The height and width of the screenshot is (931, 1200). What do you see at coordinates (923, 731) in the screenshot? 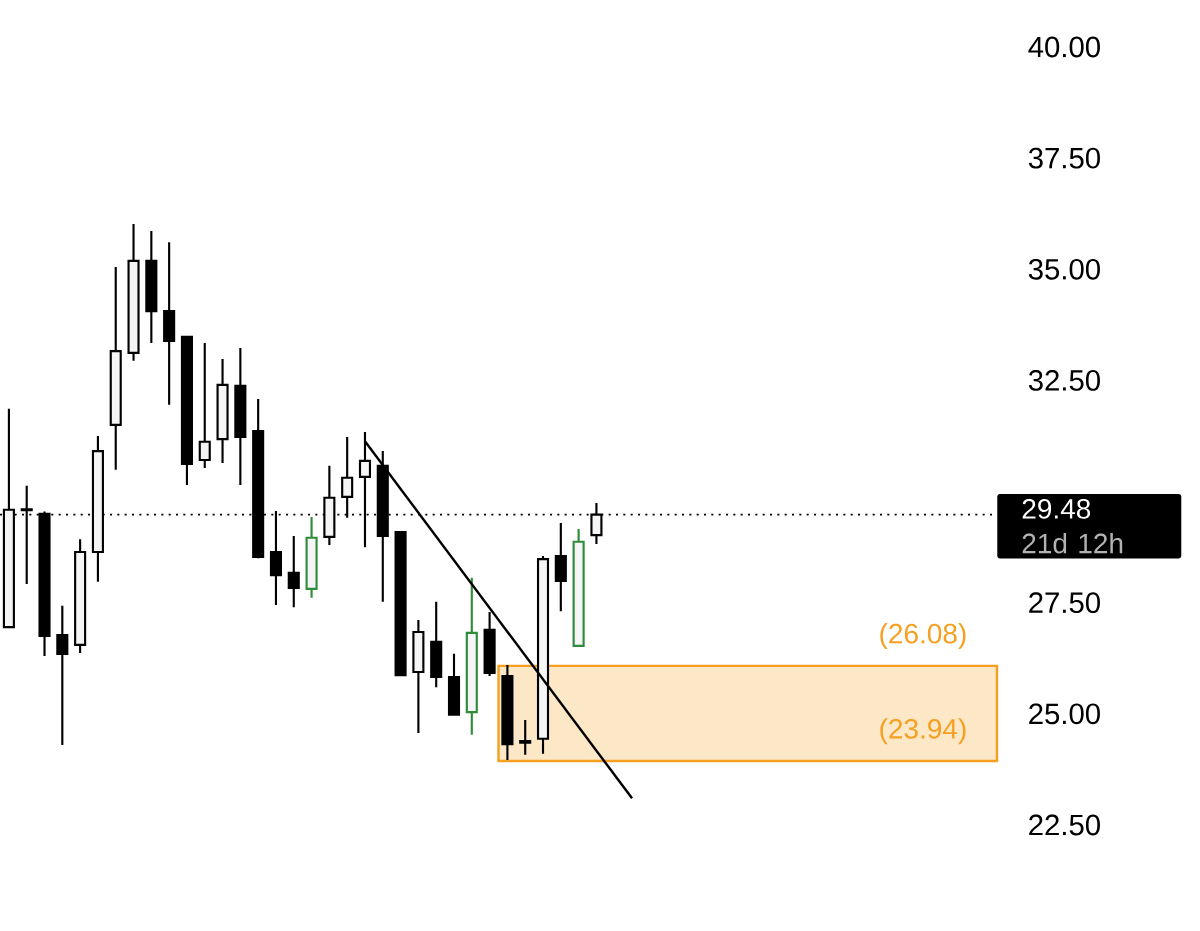
I see `annotation: (23.94)` at bounding box center [923, 731].